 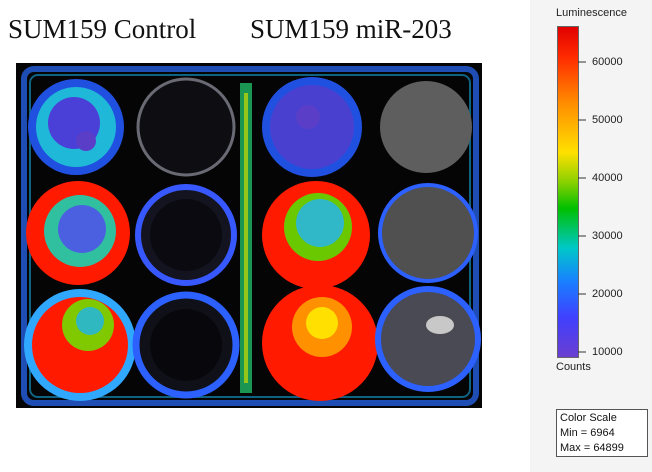 What do you see at coordinates (588, 418) in the screenshot?
I see `color-scale-title: Color Scale` at bounding box center [588, 418].